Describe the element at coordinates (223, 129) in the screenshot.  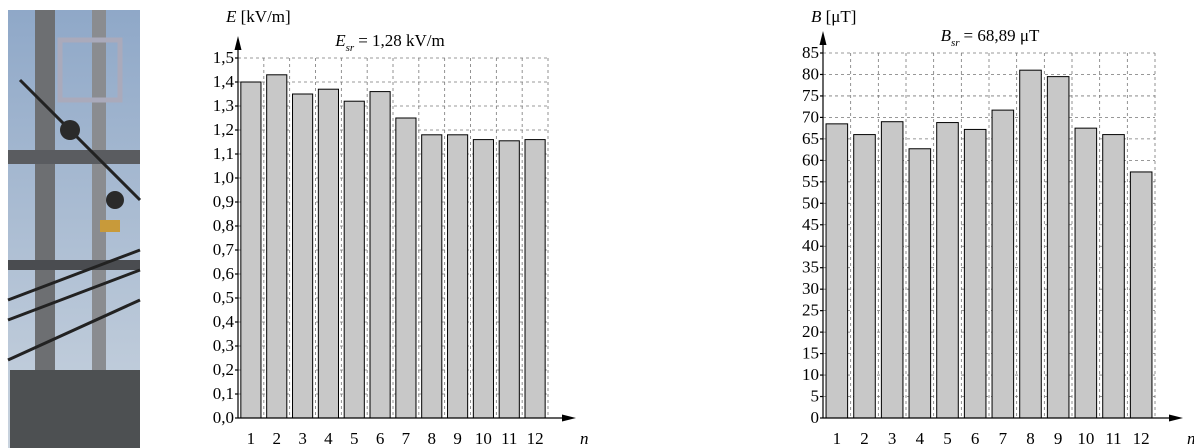
I see `y-tick-label: 1,2` at that location.